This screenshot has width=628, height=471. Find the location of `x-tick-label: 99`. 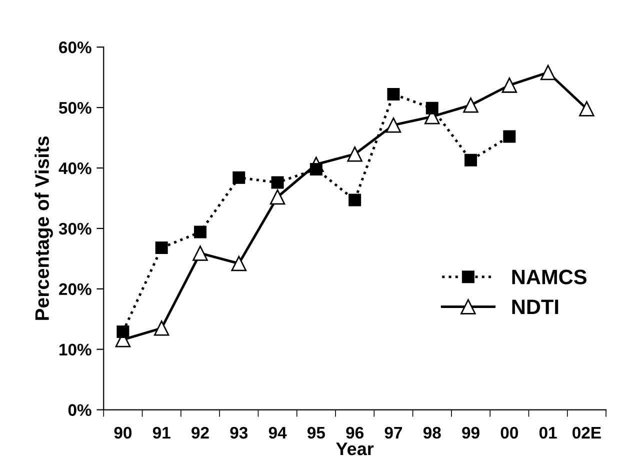

x-tick-label: 99 is located at coordinates (471, 432).